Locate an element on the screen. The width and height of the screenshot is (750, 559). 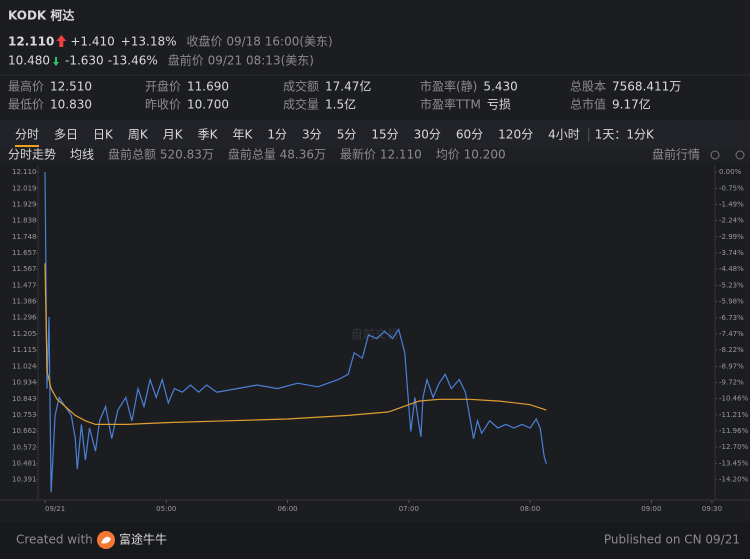
y-tick-label: 10.843 is located at coordinates (24, 399).